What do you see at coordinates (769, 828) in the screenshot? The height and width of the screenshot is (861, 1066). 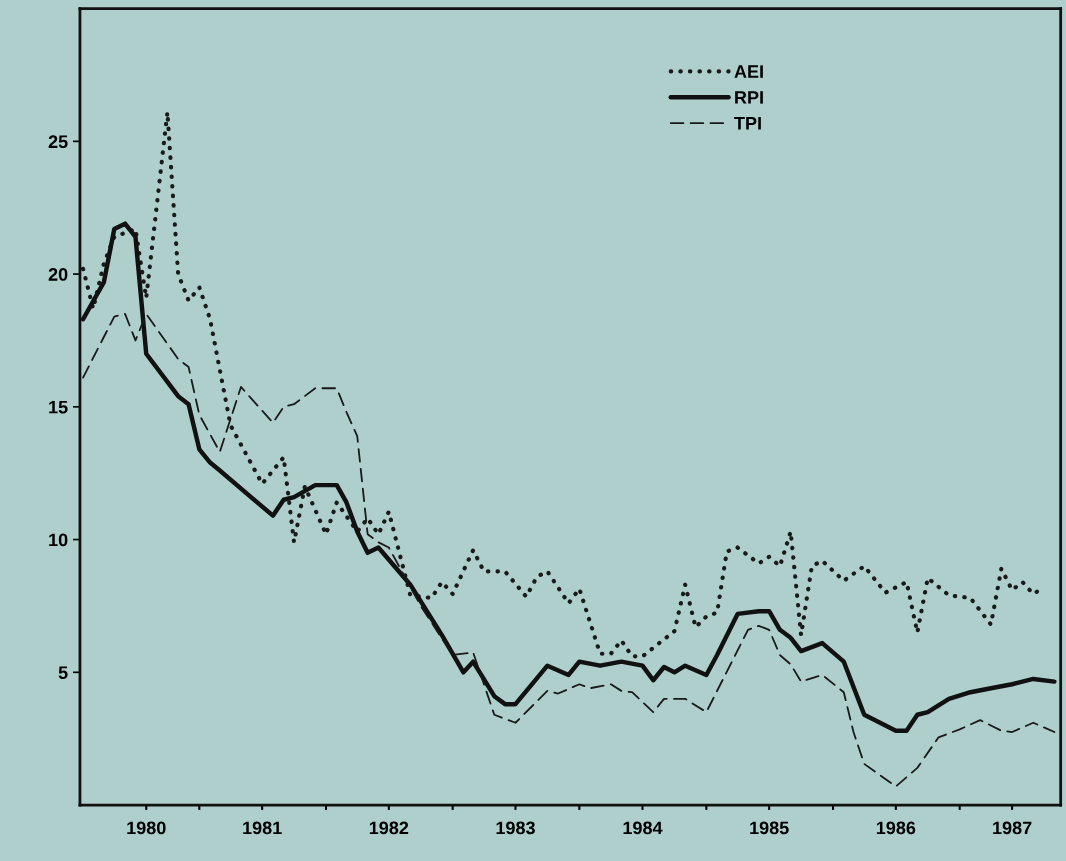 I see `x-tick-label: 1985` at bounding box center [769, 828].